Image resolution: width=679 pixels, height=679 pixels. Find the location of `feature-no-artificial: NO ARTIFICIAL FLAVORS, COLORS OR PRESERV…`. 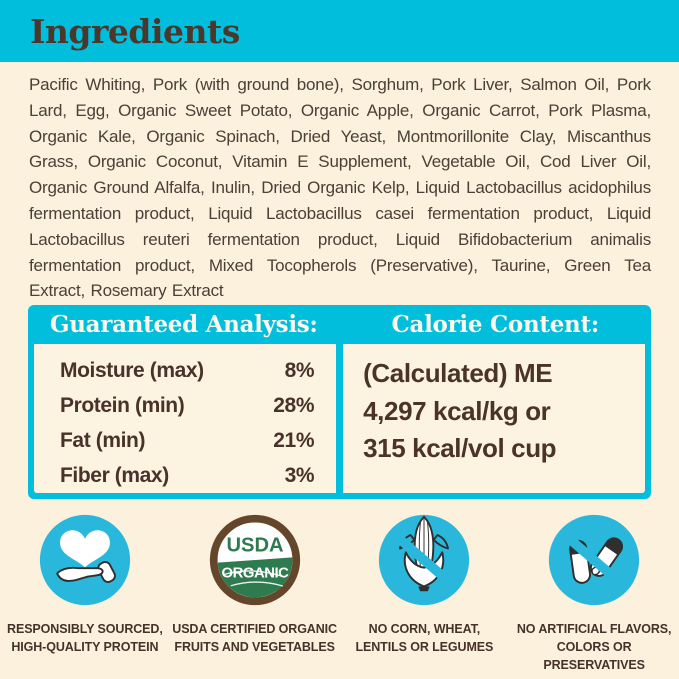

feature-no-artificial: NO ARTIFICIAL FLAVORS, COLORS OR PRESERV… is located at coordinates (594, 593).